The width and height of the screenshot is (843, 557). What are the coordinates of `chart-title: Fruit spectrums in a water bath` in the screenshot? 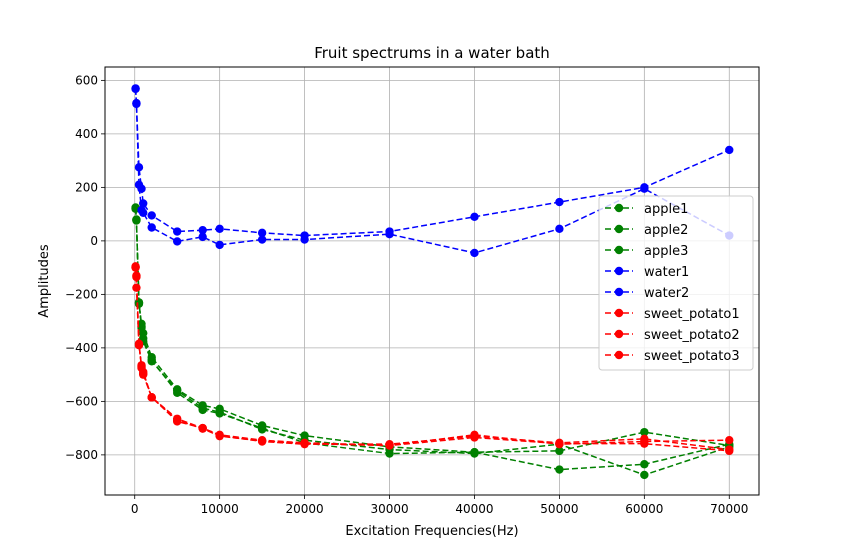 It's located at (432, 53).